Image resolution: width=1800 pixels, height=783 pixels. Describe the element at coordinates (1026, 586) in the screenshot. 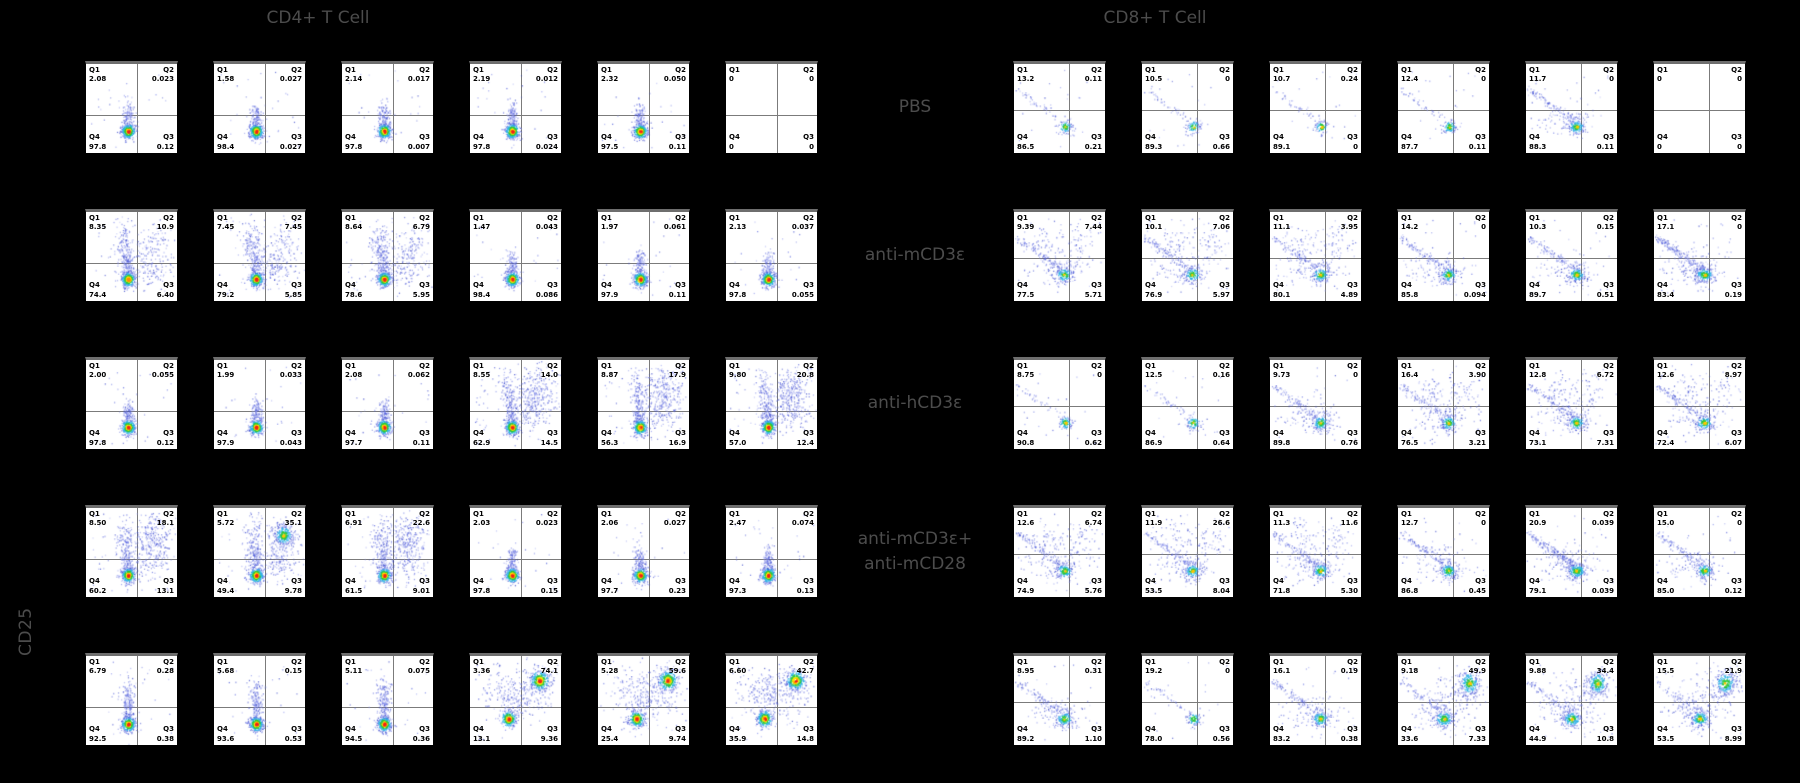

I see `quadrant-label-q4: Q4 74.9` at that location.